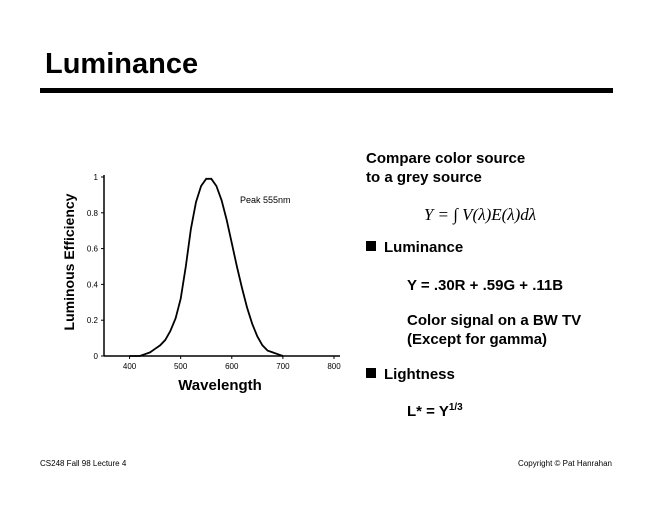  What do you see at coordinates (121, 64) in the screenshot?
I see `slide-title: Luminance` at bounding box center [121, 64].